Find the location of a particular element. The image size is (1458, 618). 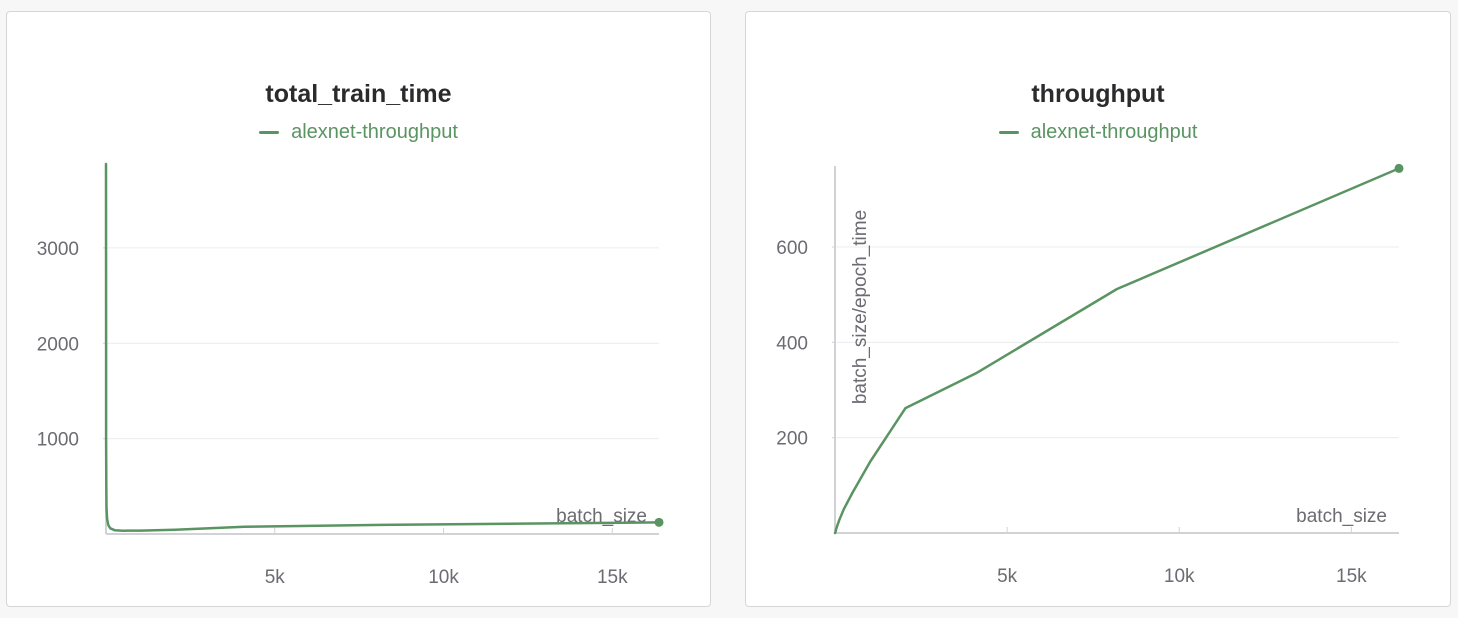

y-tick-label: 200 is located at coordinates (792, 439).